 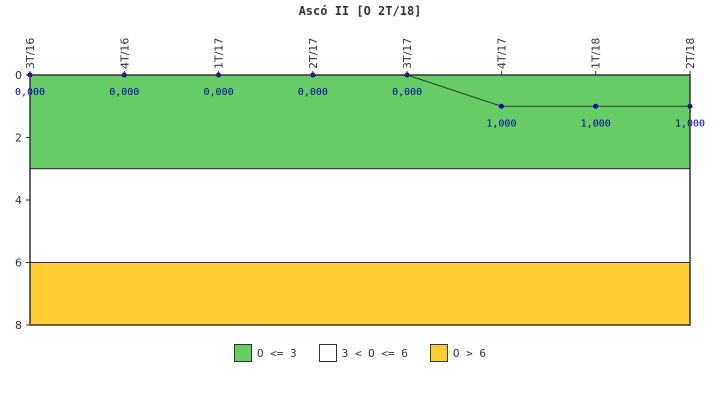 I want to click on y-tick-label: 8, so click(x=18, y=325).